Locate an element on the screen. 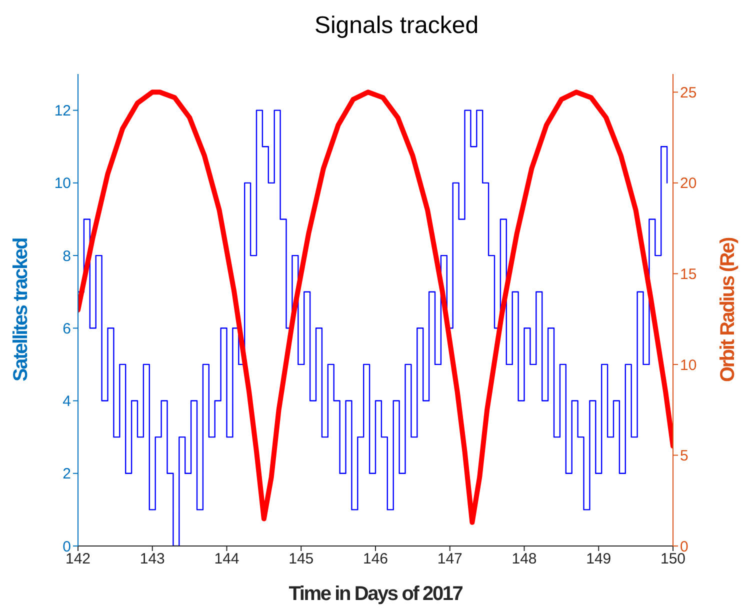 The image size is (753, 616). y-tick-label: 2 is located at coordinates (66, 474).